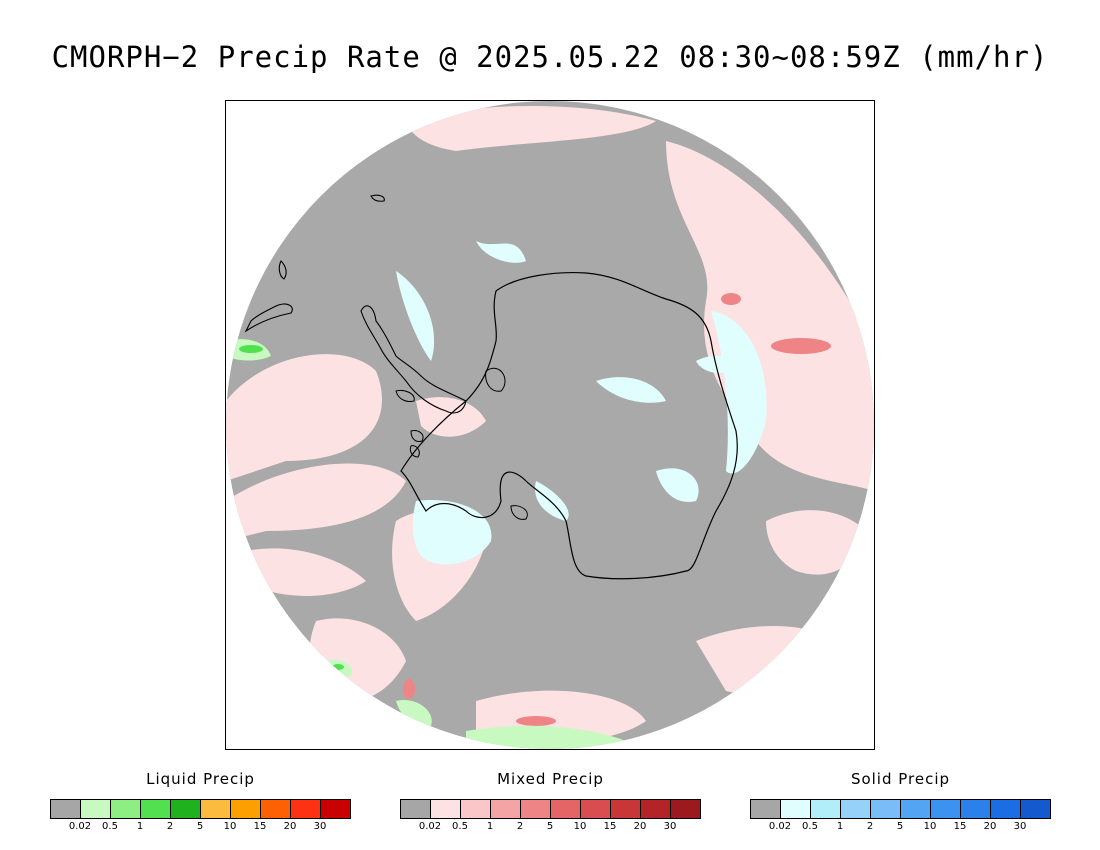 This screenshot has height=850, width=1100. Describe the element at coordinates (200, 779) in the screenshot. I see `legend-title: Liquid Precip` at that location.